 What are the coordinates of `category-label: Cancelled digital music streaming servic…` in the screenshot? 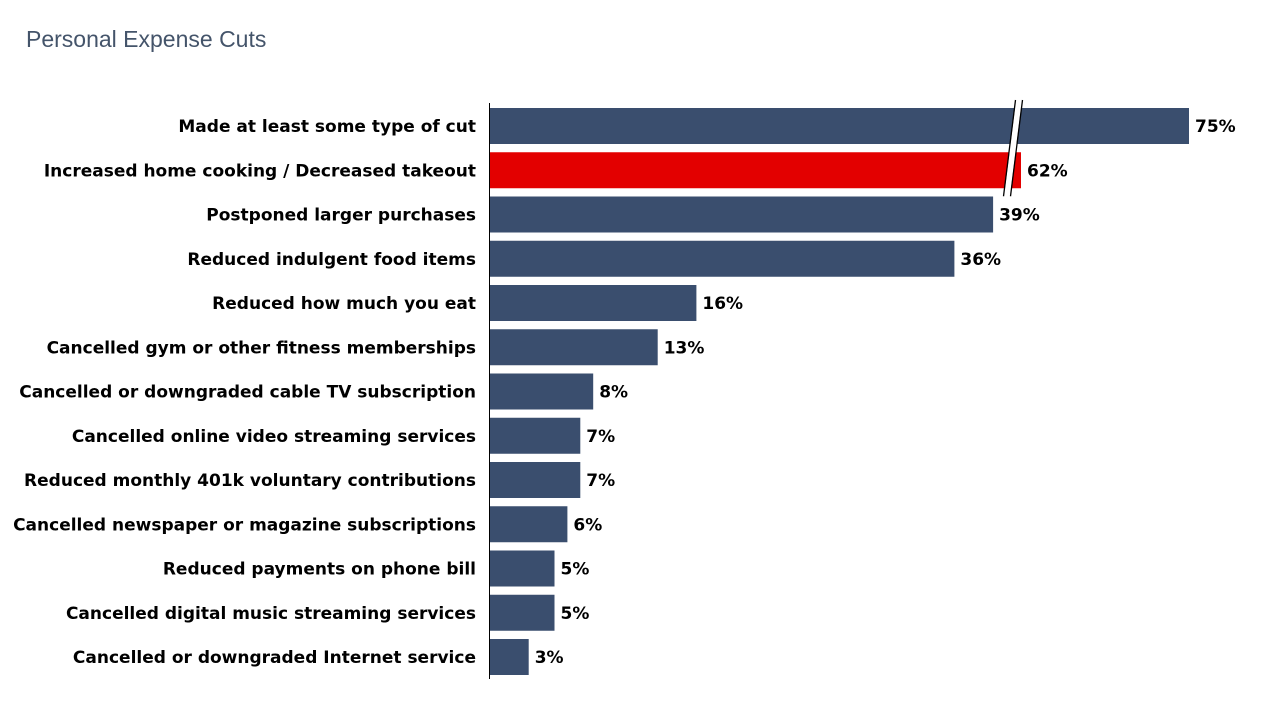 It's located at (271, 614).